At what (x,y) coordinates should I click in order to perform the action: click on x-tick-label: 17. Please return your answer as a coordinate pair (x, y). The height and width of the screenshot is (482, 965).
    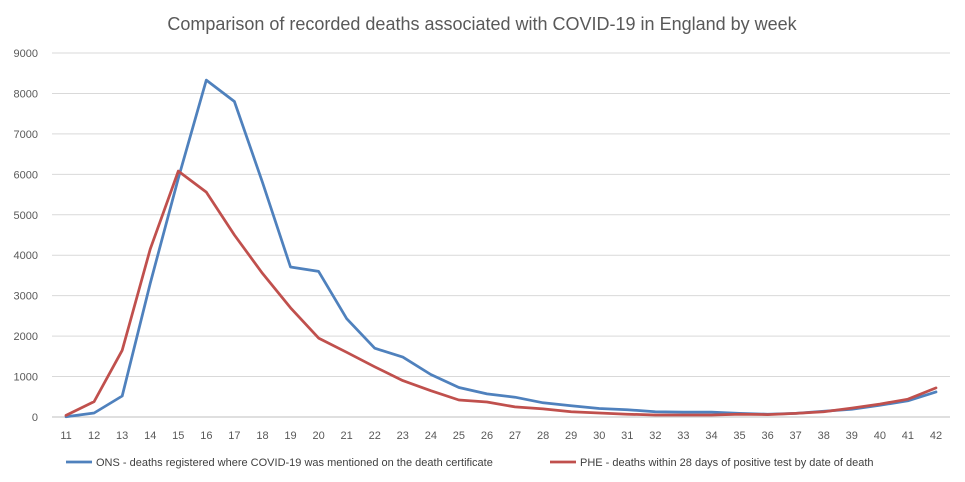
    Looking at the image, I should click on (234, 436).